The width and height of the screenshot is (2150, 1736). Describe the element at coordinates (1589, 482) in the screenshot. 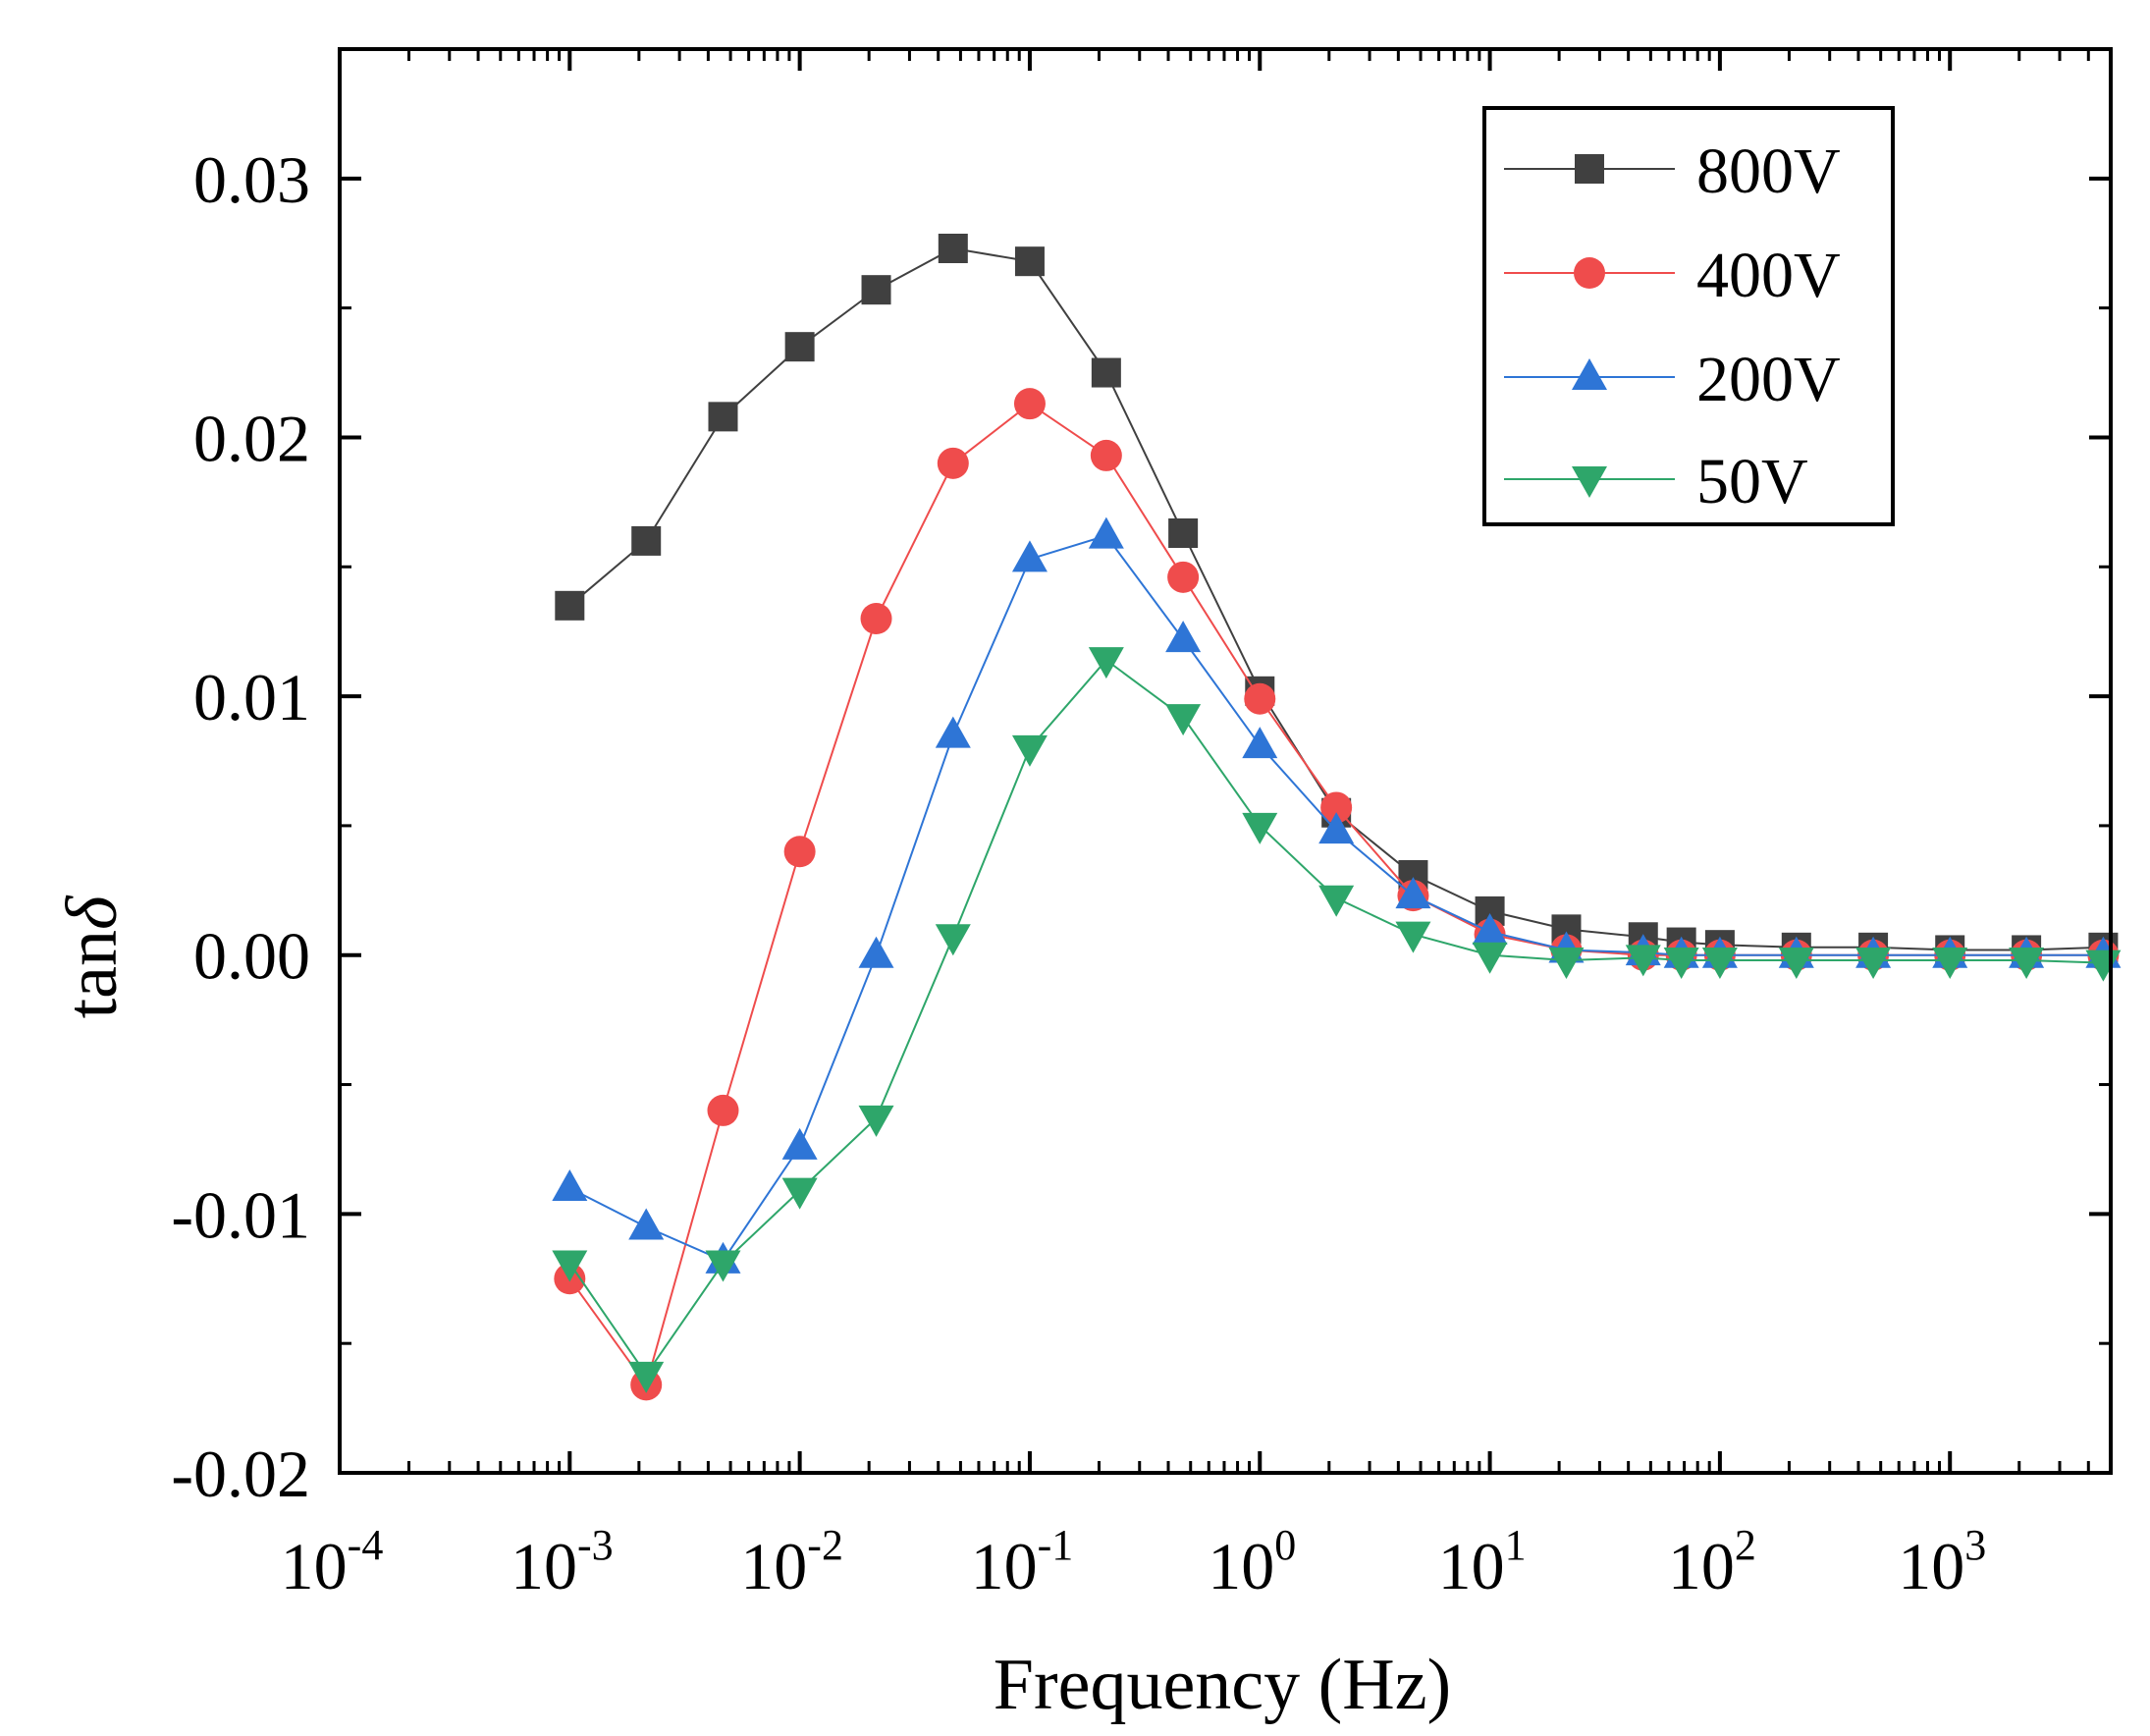

I see `legend-marker-50V` at that location.